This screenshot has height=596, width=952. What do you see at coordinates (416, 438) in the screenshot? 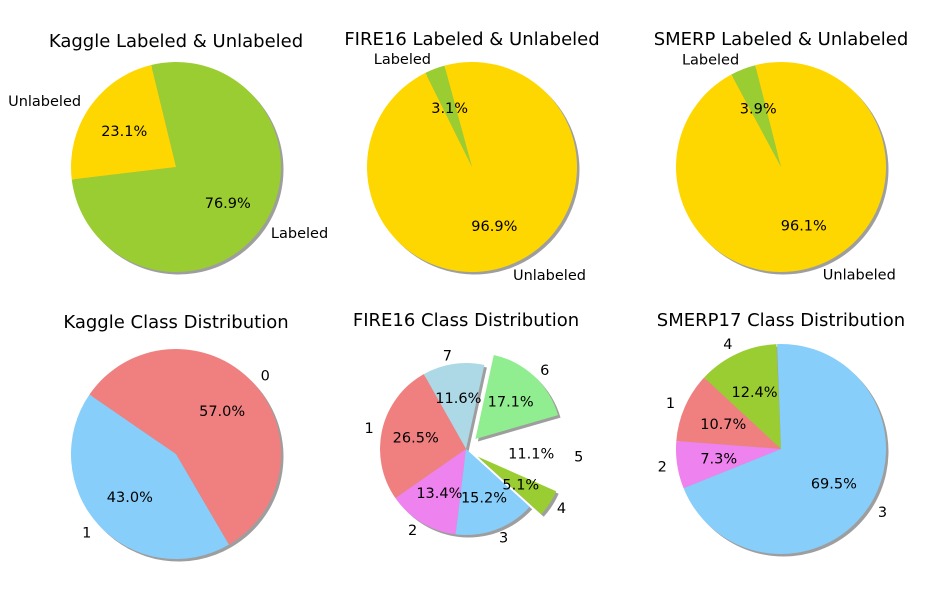
I see `percent-label: 26.5%` at bounding box center [416, 438].